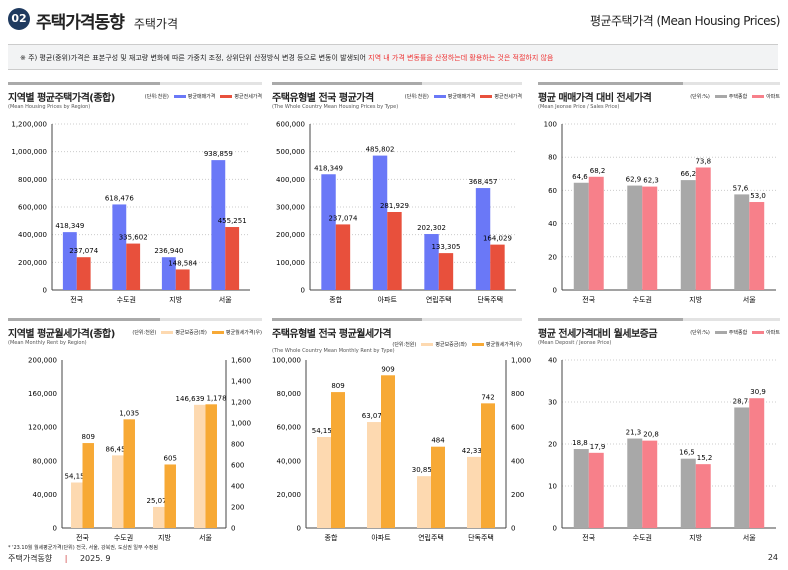 This screenshot has height=570, width=788. Describe the element at coordinates (508, 97) in the screenshot. I see `legend-label: 평균전세가격` at that location.